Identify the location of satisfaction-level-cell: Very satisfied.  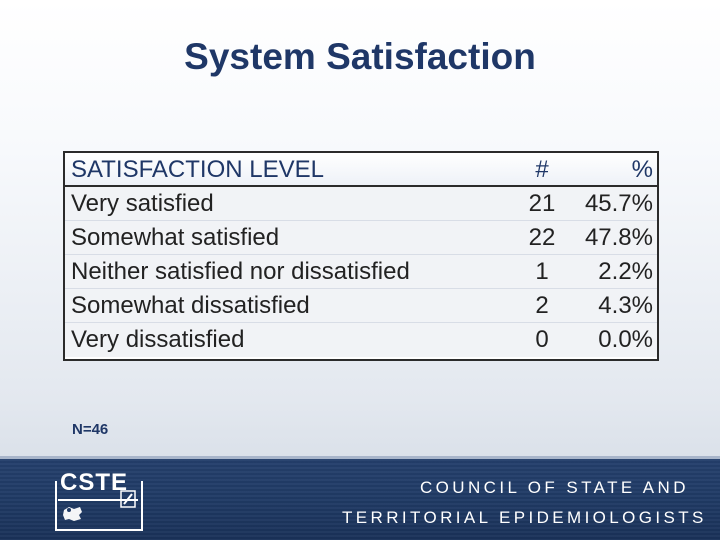
(142, 203).